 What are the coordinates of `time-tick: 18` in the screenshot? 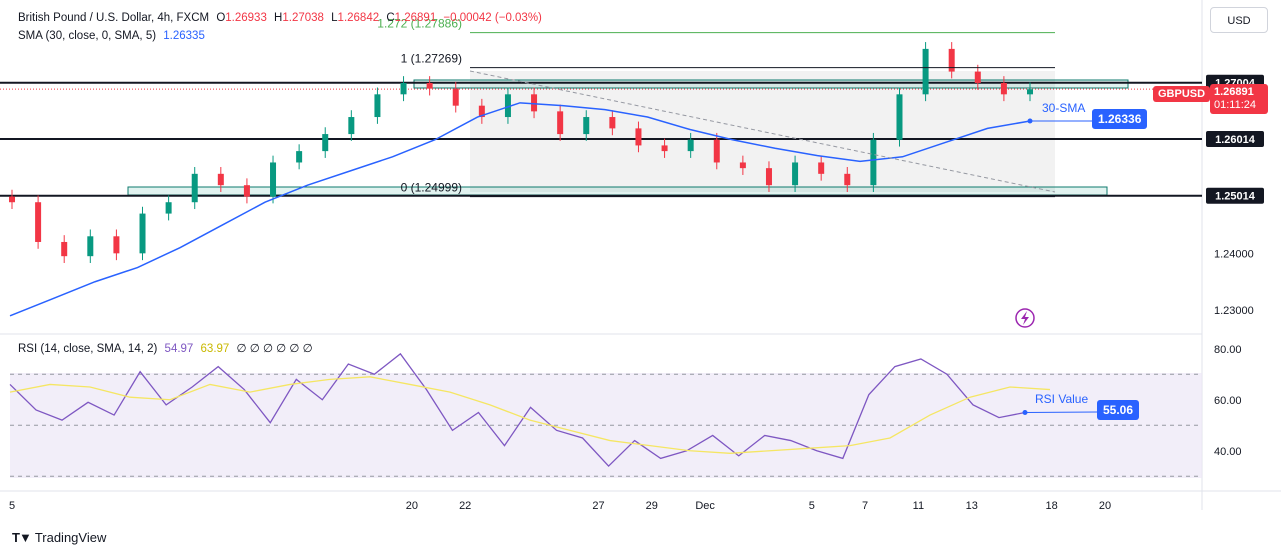 It's located at (1052, 506).